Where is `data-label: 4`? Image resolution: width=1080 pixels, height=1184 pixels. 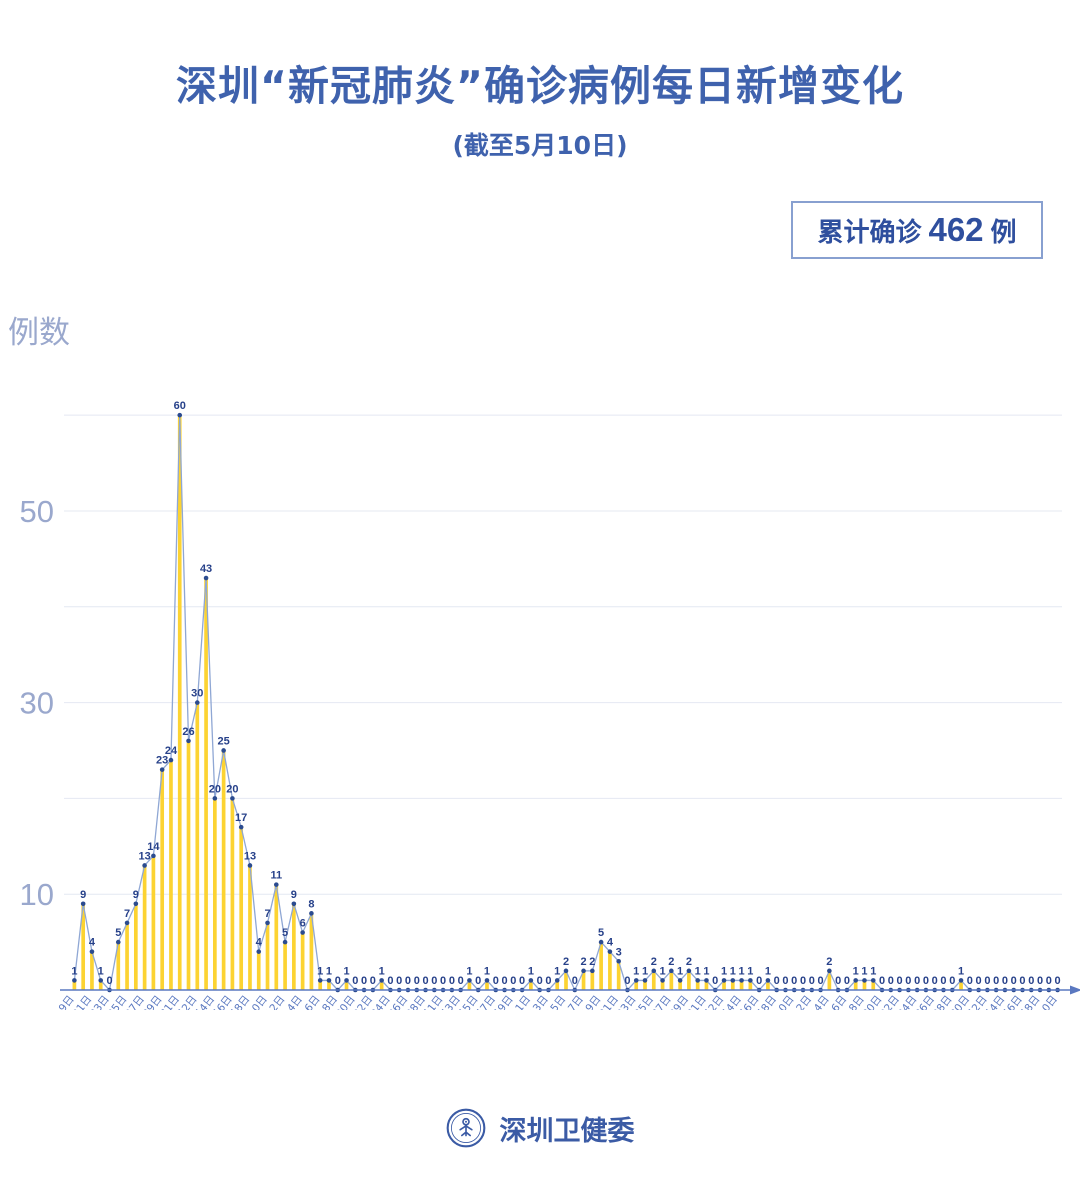 data-label: 4 is located at coordinates (259, 943).